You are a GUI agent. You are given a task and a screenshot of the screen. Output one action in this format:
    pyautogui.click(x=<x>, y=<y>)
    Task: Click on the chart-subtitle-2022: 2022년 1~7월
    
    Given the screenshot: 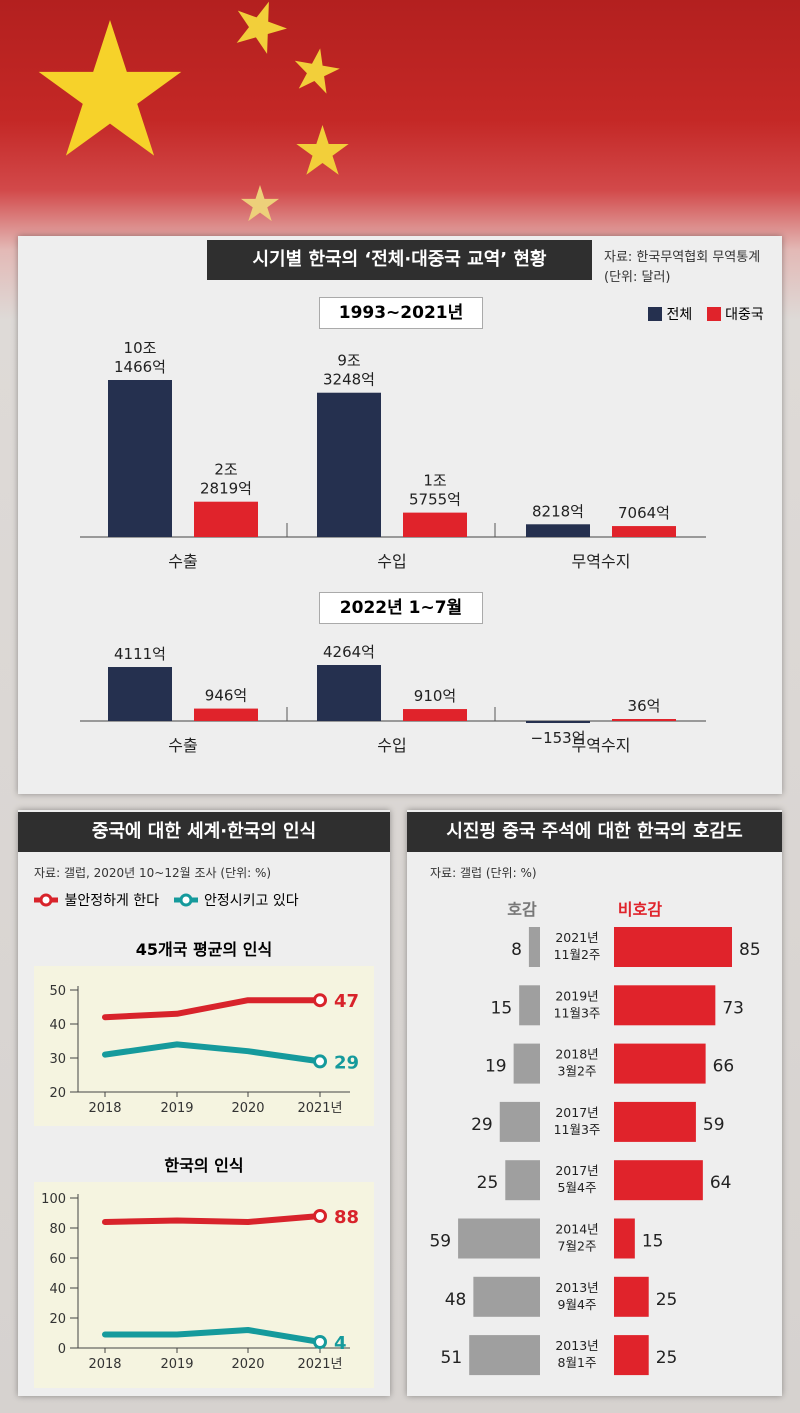 What is the action you would take?
    pyautogui.click(x=401, y=608)
    